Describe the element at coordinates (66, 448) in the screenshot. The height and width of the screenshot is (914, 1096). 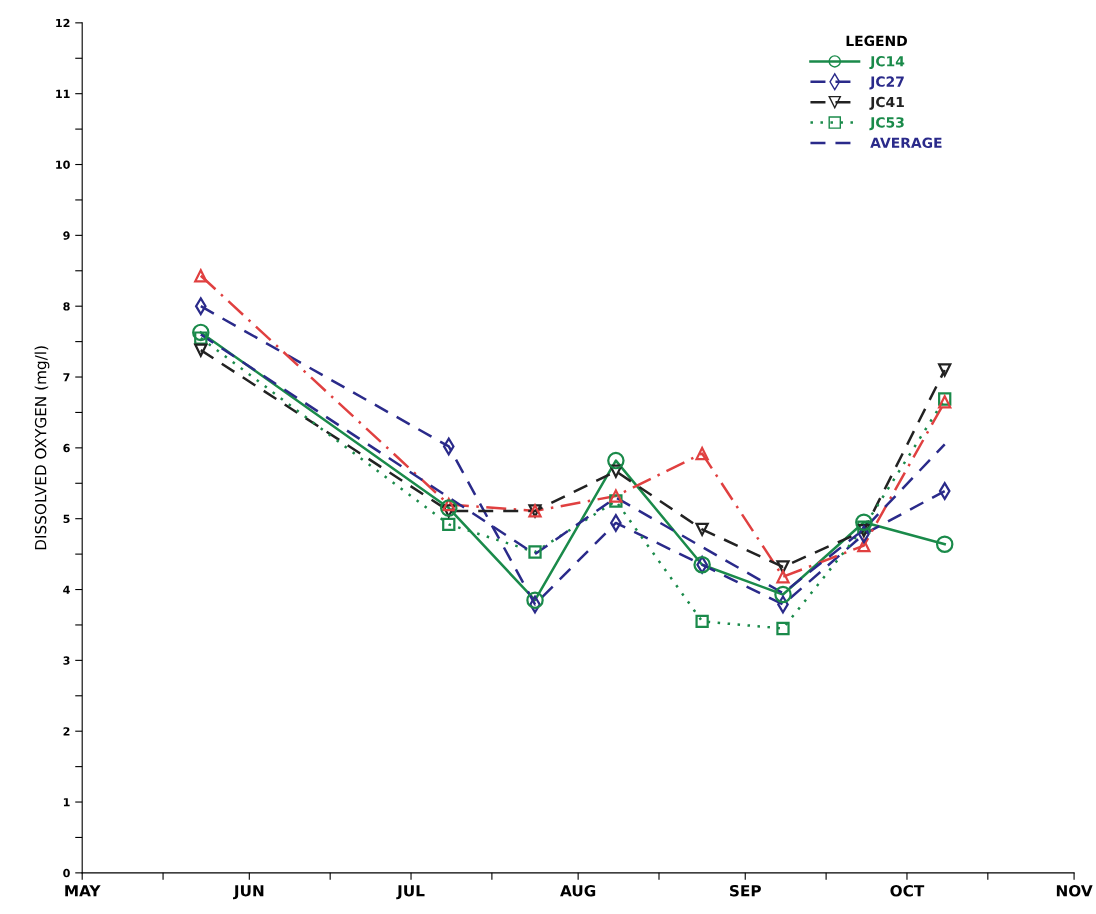
I see `y-tick-label: 6` at that location.